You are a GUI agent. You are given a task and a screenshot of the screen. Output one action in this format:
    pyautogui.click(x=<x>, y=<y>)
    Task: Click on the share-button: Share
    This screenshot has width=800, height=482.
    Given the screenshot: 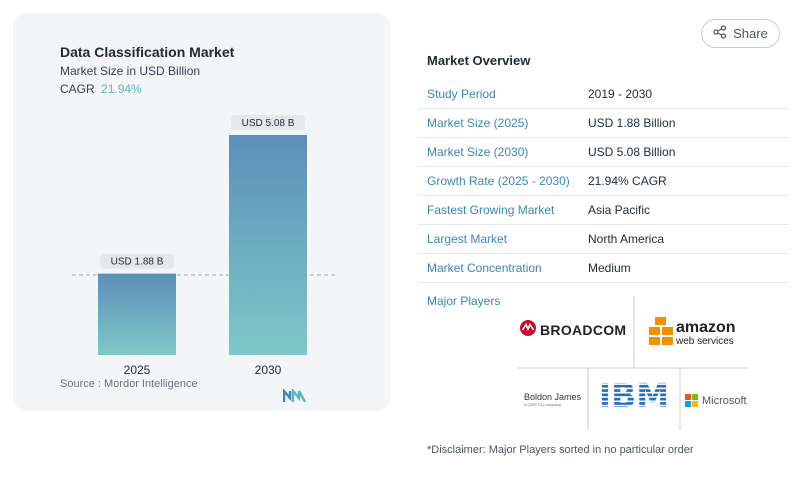 What is the action you would take?
    pyautogui.click(x=740, y=33)
    